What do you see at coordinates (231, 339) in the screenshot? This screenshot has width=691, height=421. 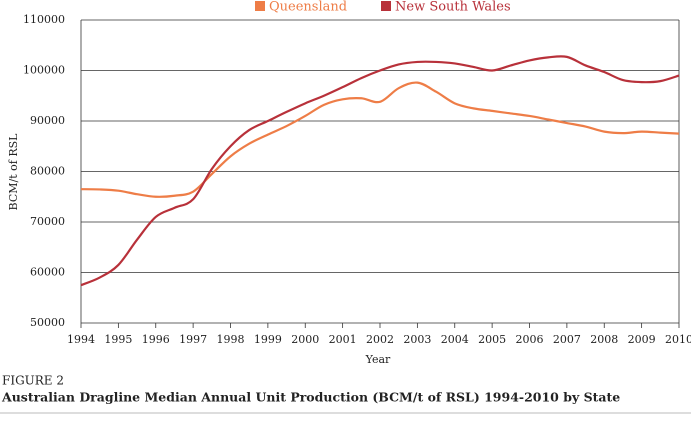 I see `x-tick-label: 1998` at bounding box center [231, 339].